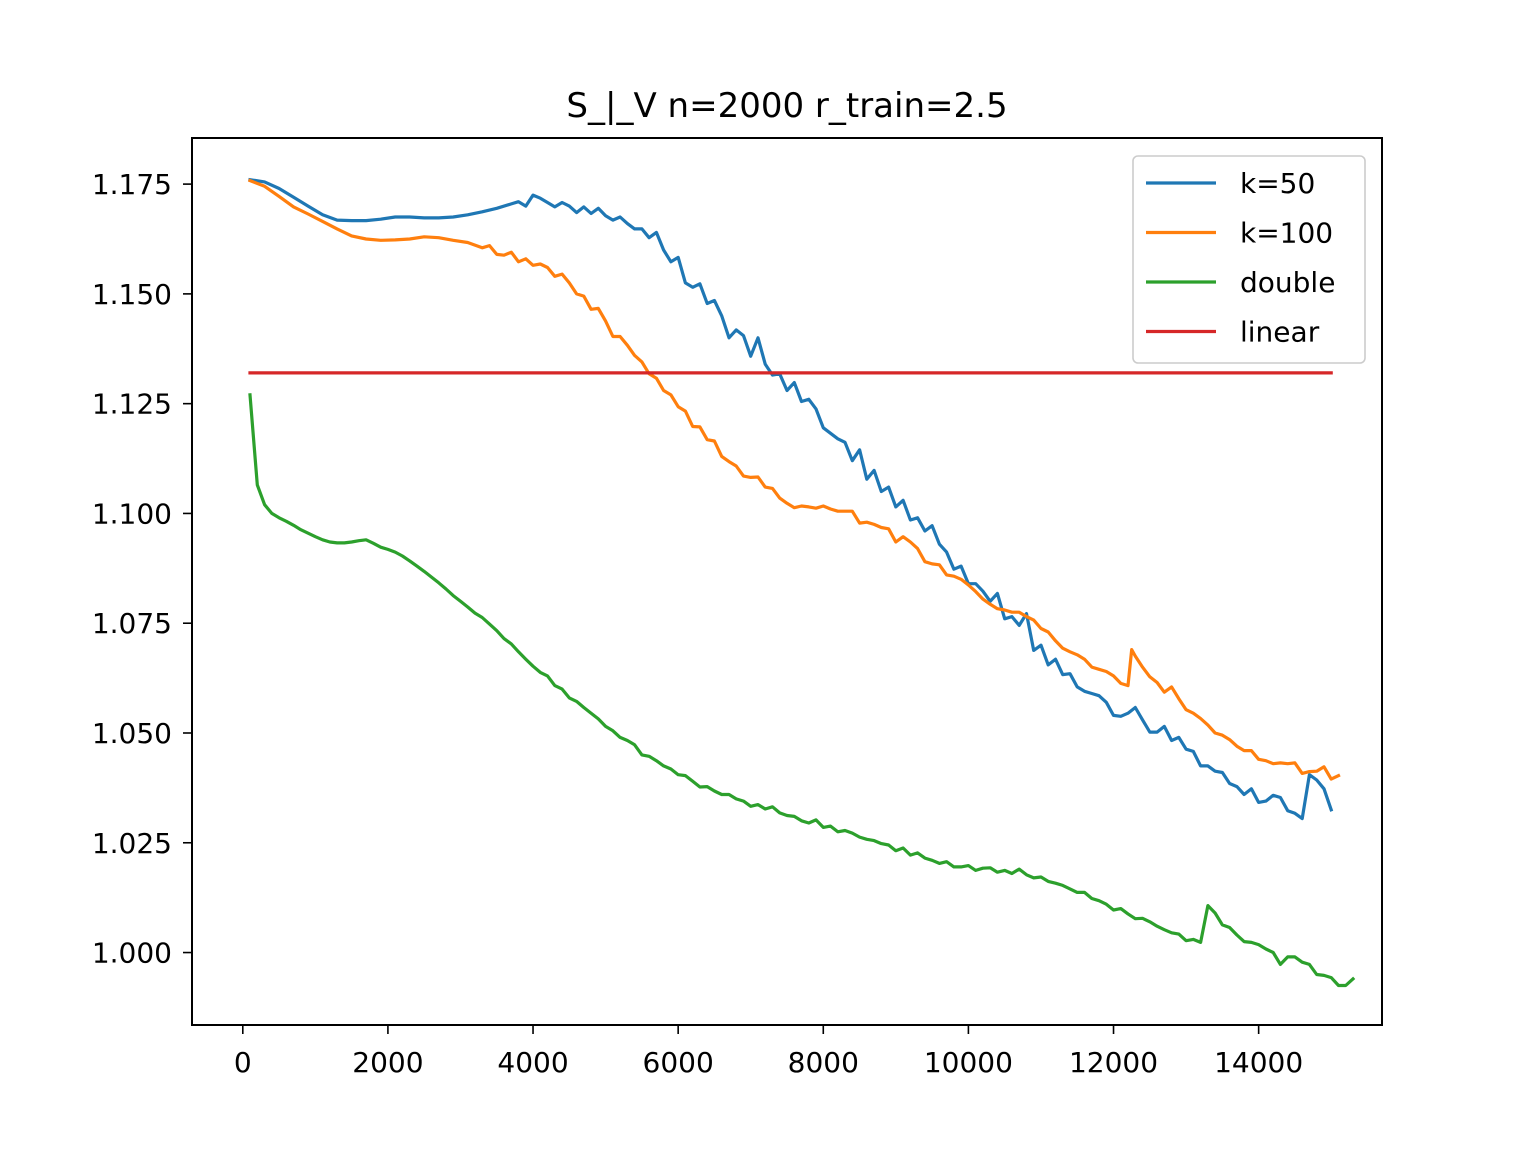 The width and height of the screenshot is (1536, 1152). Describe the element at coordinates (132, 623) in the screenshot. I see `y-tick-label: 1.075` at that location.